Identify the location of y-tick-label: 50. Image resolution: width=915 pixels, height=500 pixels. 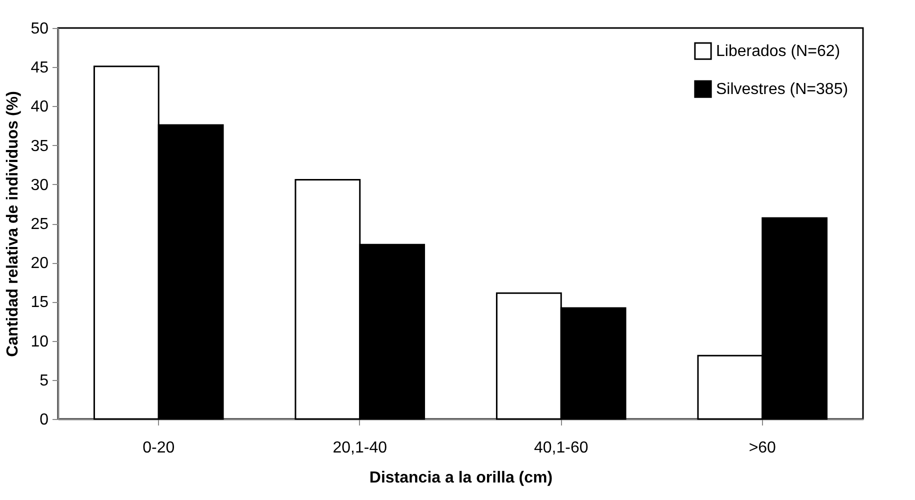
(39, 29).